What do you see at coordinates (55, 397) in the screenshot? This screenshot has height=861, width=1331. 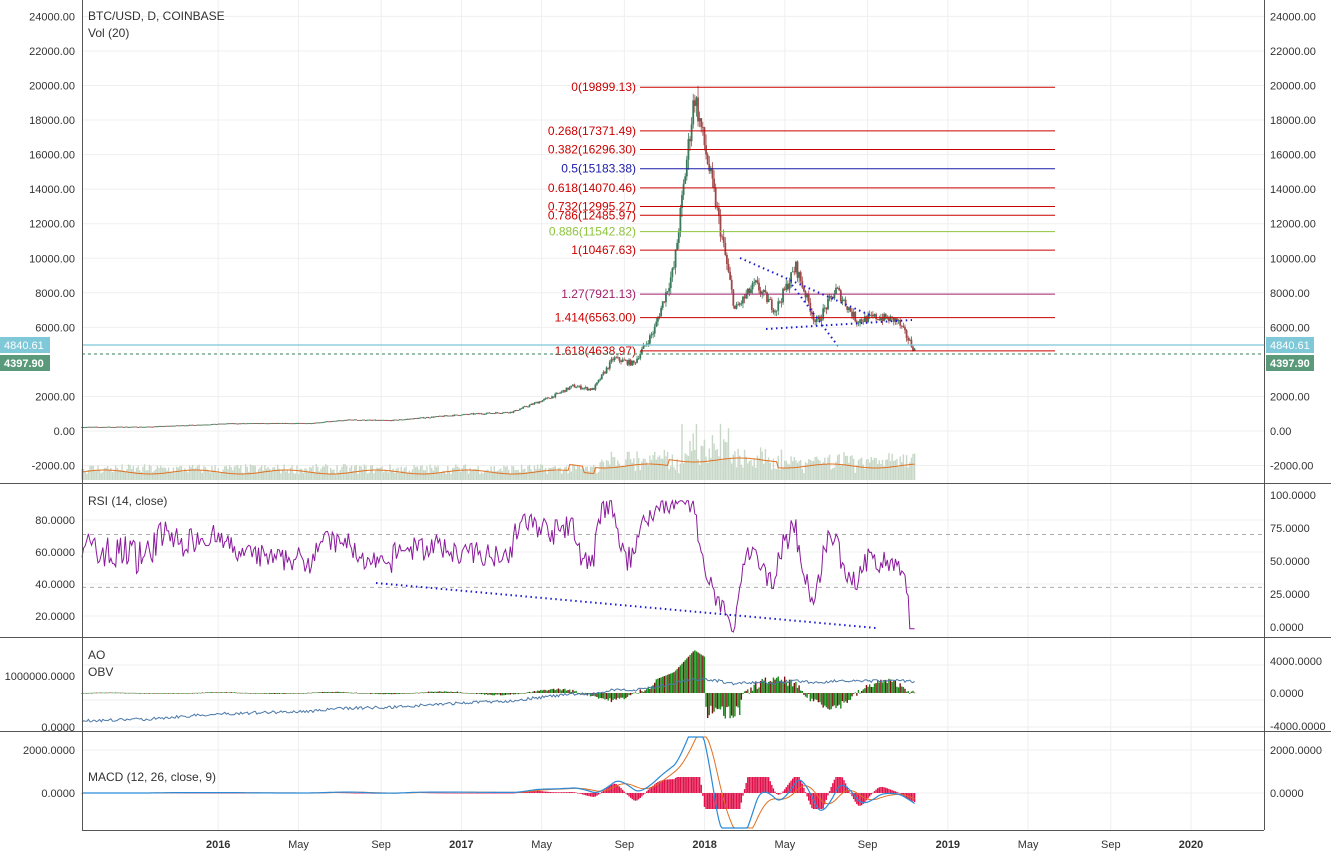 I see `price-tick-label-left: 2000.00` at bounding box center [55, 397].